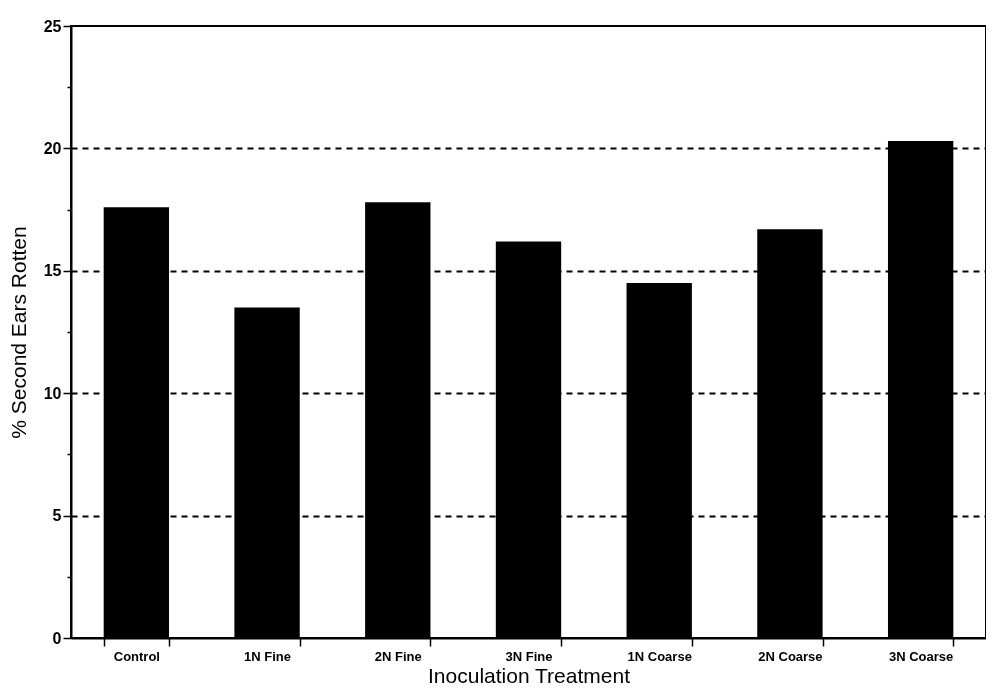  What do you see at coordinates (529, 656) in the screenshot?
I see `x-tick-label: 3N Fine` at bounding box center [529, 656].